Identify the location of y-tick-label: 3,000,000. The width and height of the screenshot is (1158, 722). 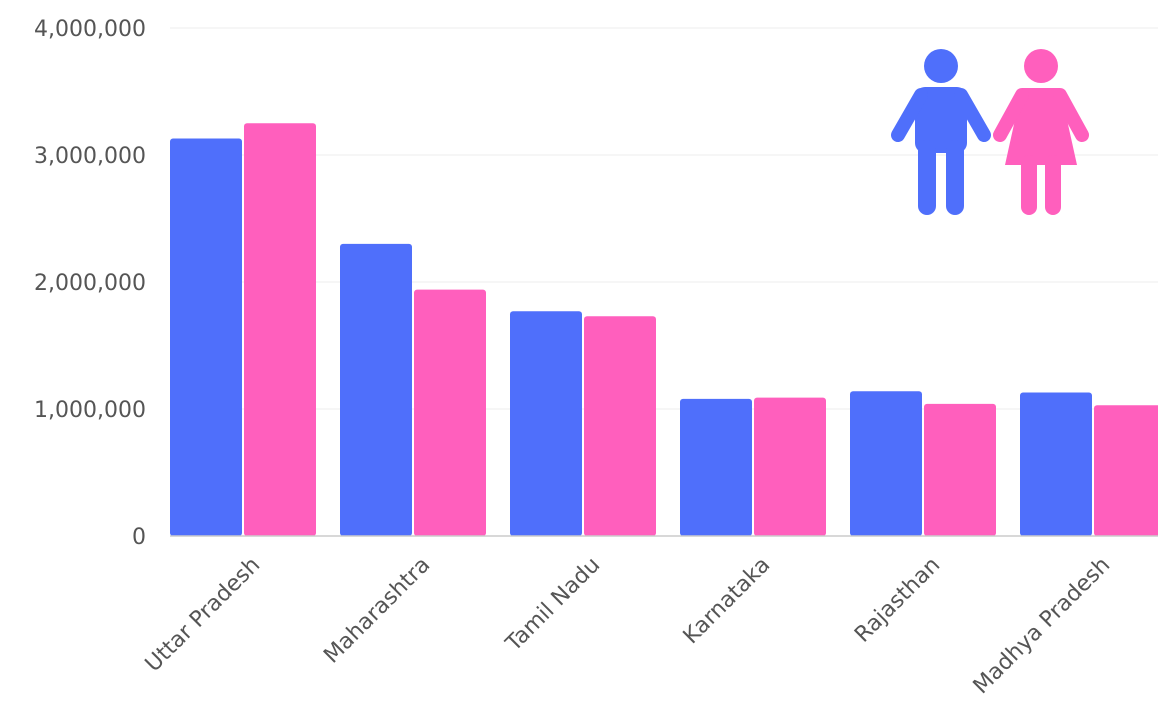
(90, 156).